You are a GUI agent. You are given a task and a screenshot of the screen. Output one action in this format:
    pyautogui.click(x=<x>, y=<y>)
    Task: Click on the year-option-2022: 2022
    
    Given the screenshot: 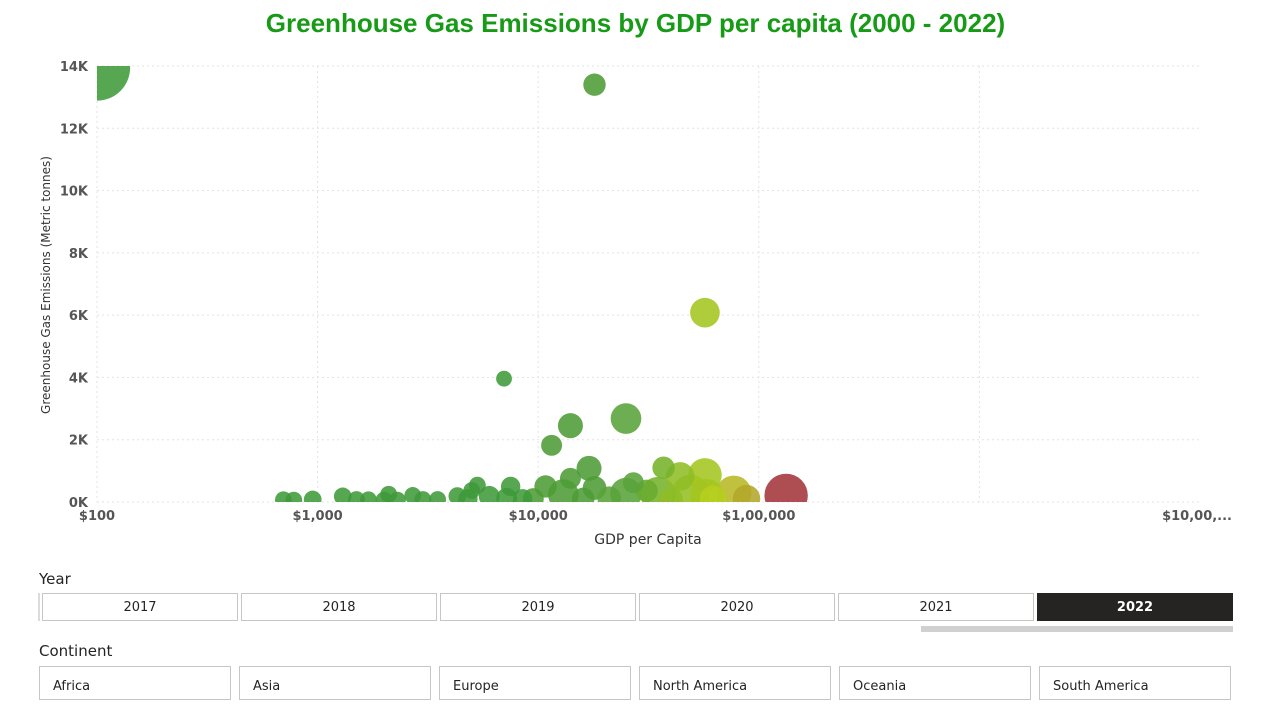 What is the action you would take?
    pyautogui.click(x=1135, y=607)
    